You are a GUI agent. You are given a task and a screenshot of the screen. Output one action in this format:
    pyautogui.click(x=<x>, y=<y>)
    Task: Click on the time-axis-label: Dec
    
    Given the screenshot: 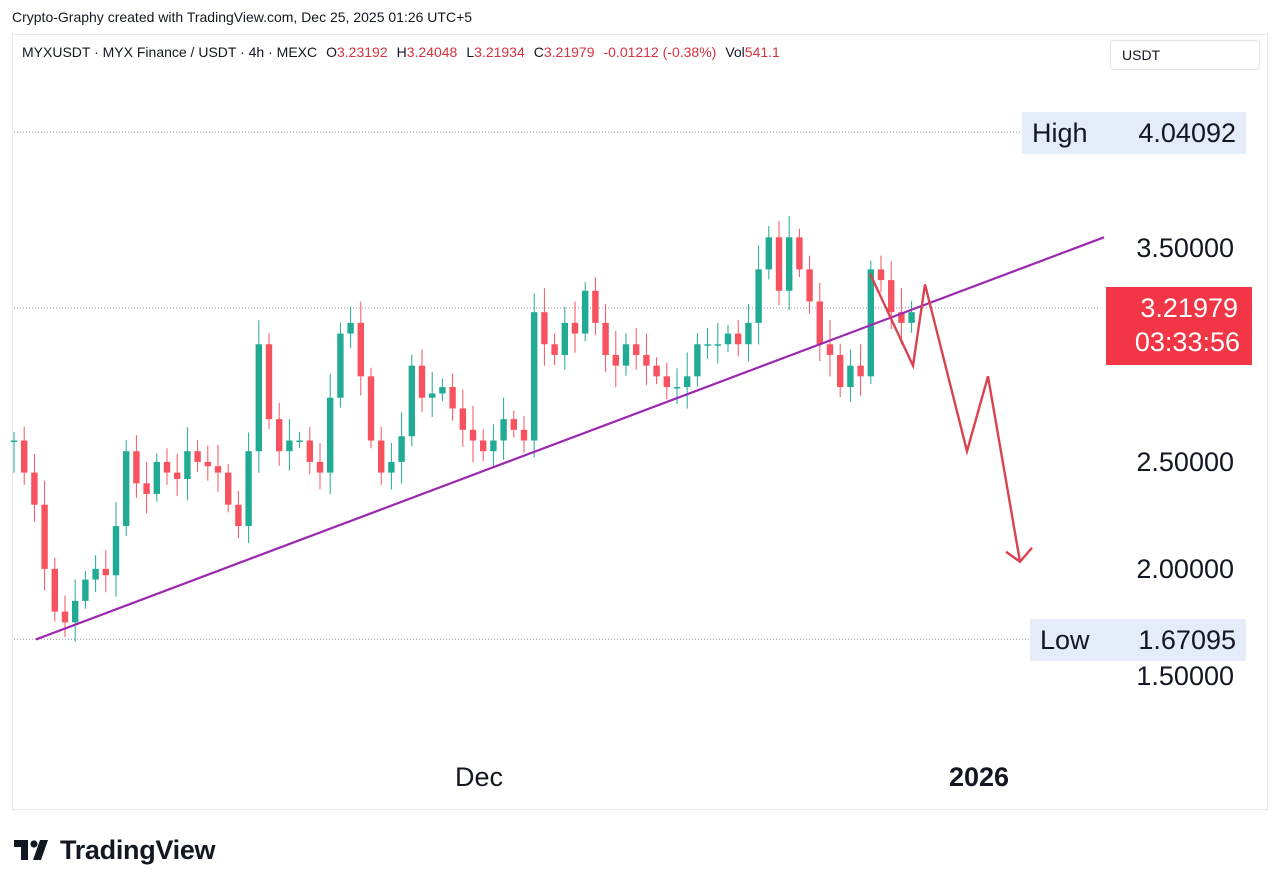 What is the action you would take?
    pyautogui.click(x=479, y=777)
    